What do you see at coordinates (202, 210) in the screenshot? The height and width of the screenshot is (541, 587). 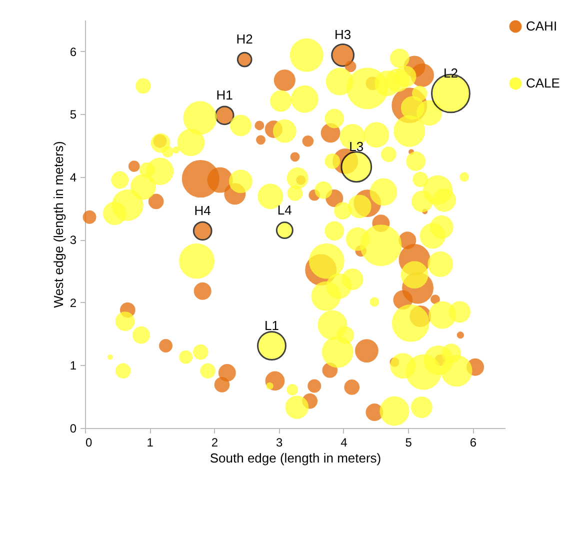 I see `annotation: H4` at bounding box center [202, 210].